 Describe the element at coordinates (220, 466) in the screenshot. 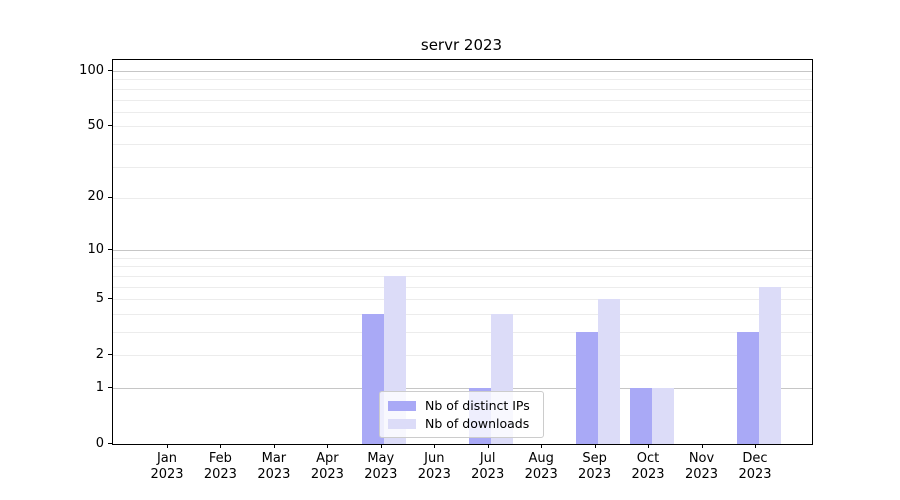

I see `x-axis-tick-label: Feb 2023` at that location.